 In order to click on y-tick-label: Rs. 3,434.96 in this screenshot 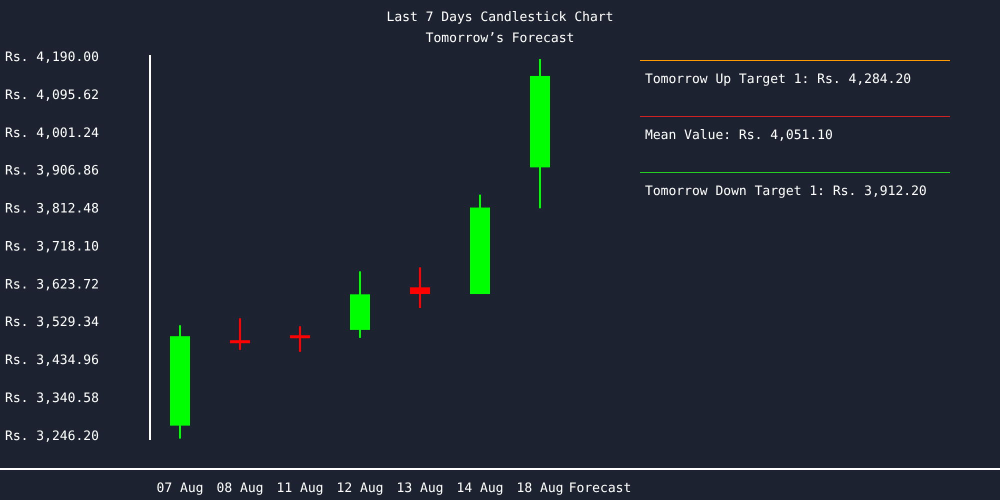, I will do `click(52, 360)`.